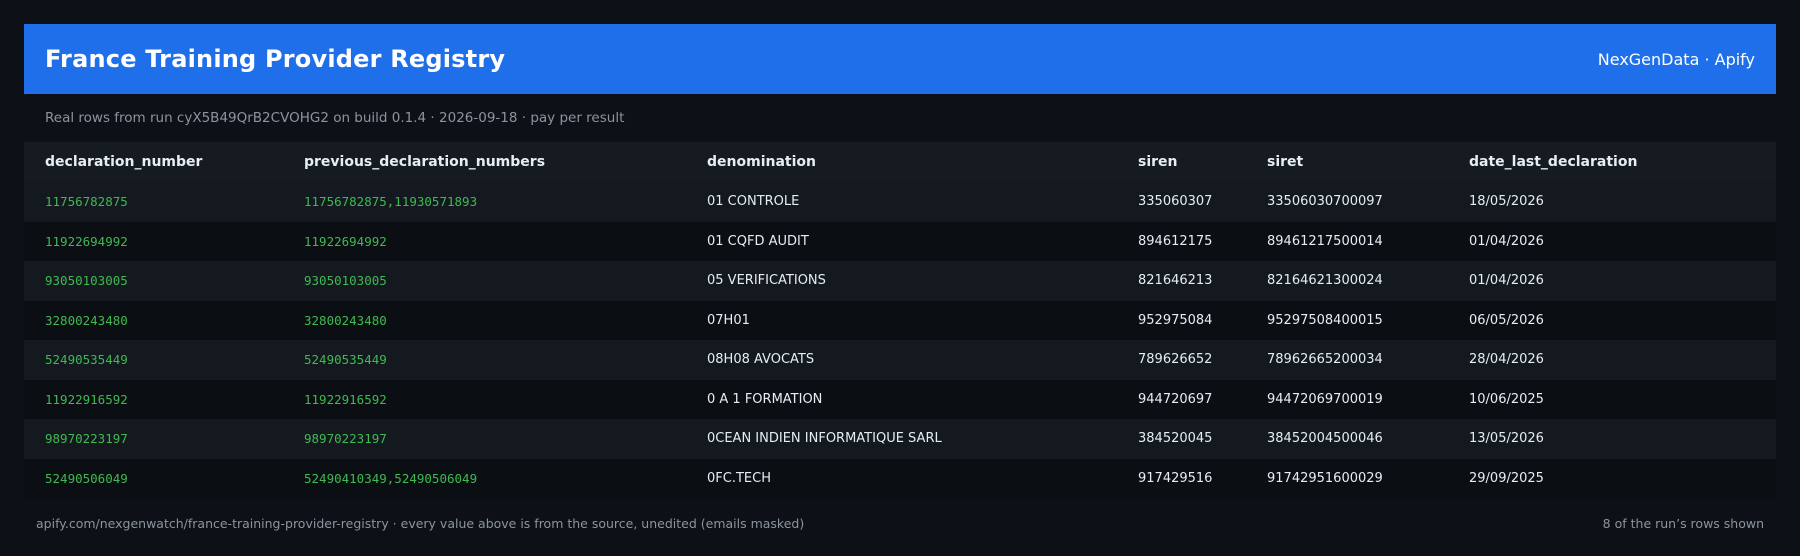 Image resolution: width=1800 pixels, height=556 pixels. I want to click on declaration-number-cell: 11922916592, so click(86, 399).